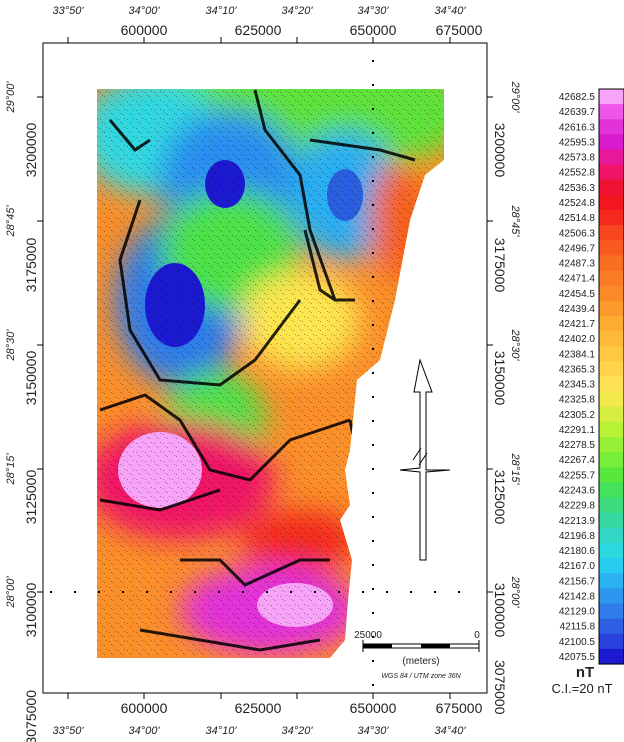 This screenshot has width=624, height=742. I want to click on legend-value-label: 42167.0, so click(577, 566).